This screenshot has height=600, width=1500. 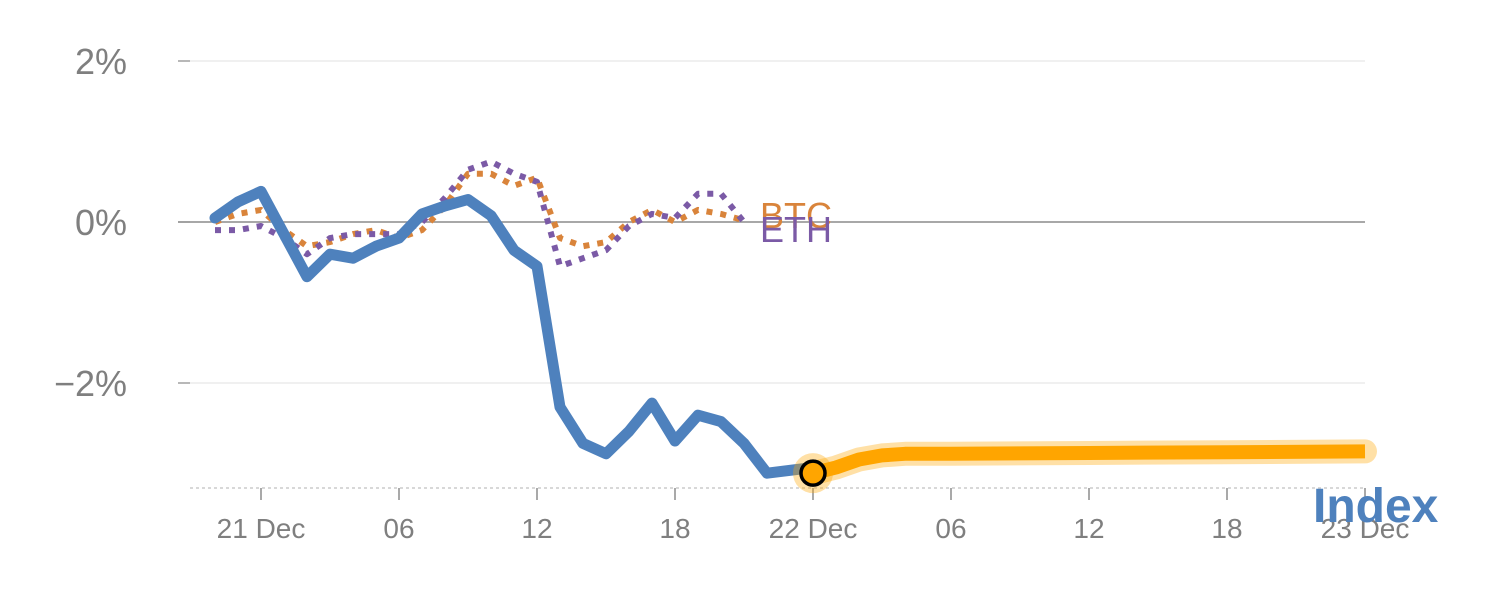 What do you see at coordinates (813, 473) in the screenshot?
I see `current-point-marker` at bounding box center [813, 473].